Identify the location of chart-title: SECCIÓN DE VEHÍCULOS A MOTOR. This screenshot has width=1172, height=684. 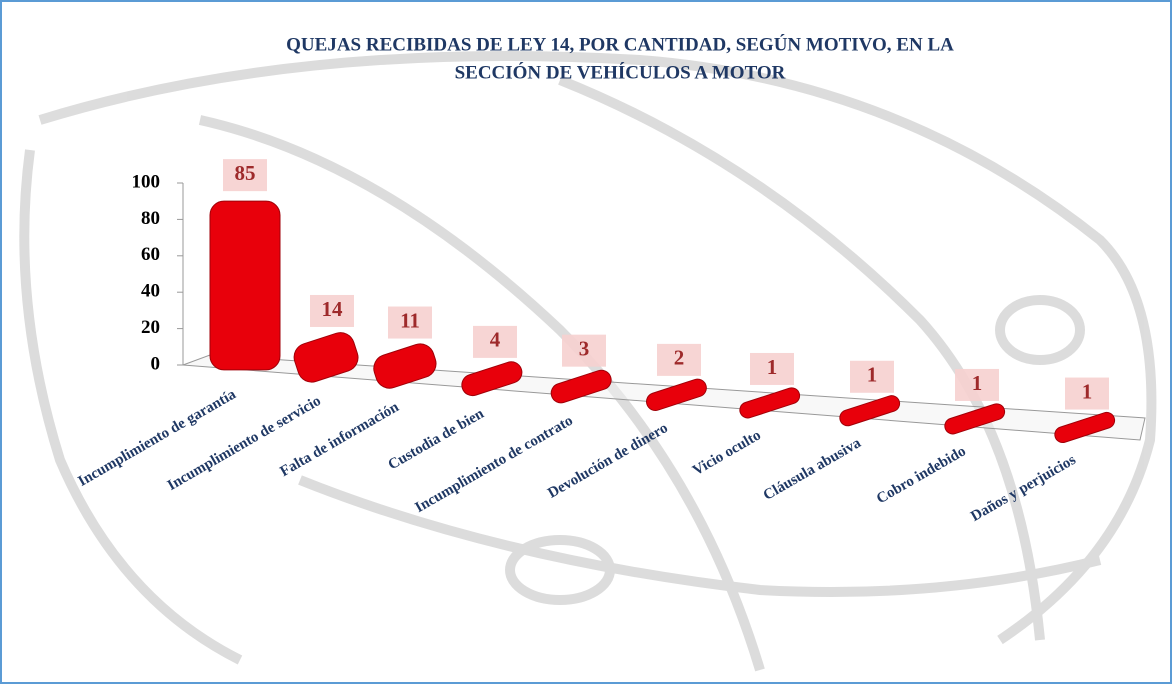
(620, 72).